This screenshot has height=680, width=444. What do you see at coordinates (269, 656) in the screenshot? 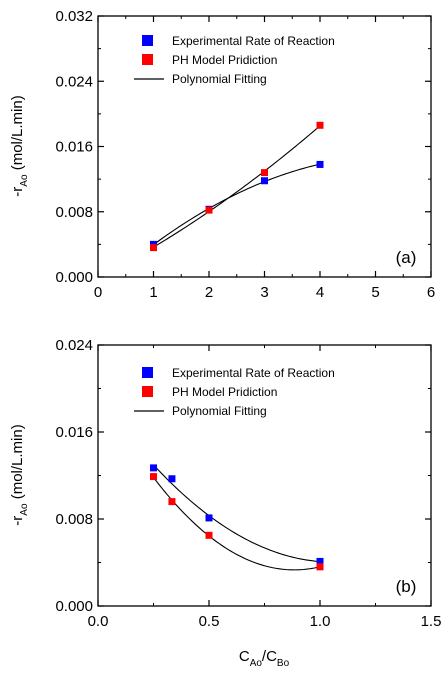
I see `x-axis-title-sep: /C` at bounding box center [269, 656].